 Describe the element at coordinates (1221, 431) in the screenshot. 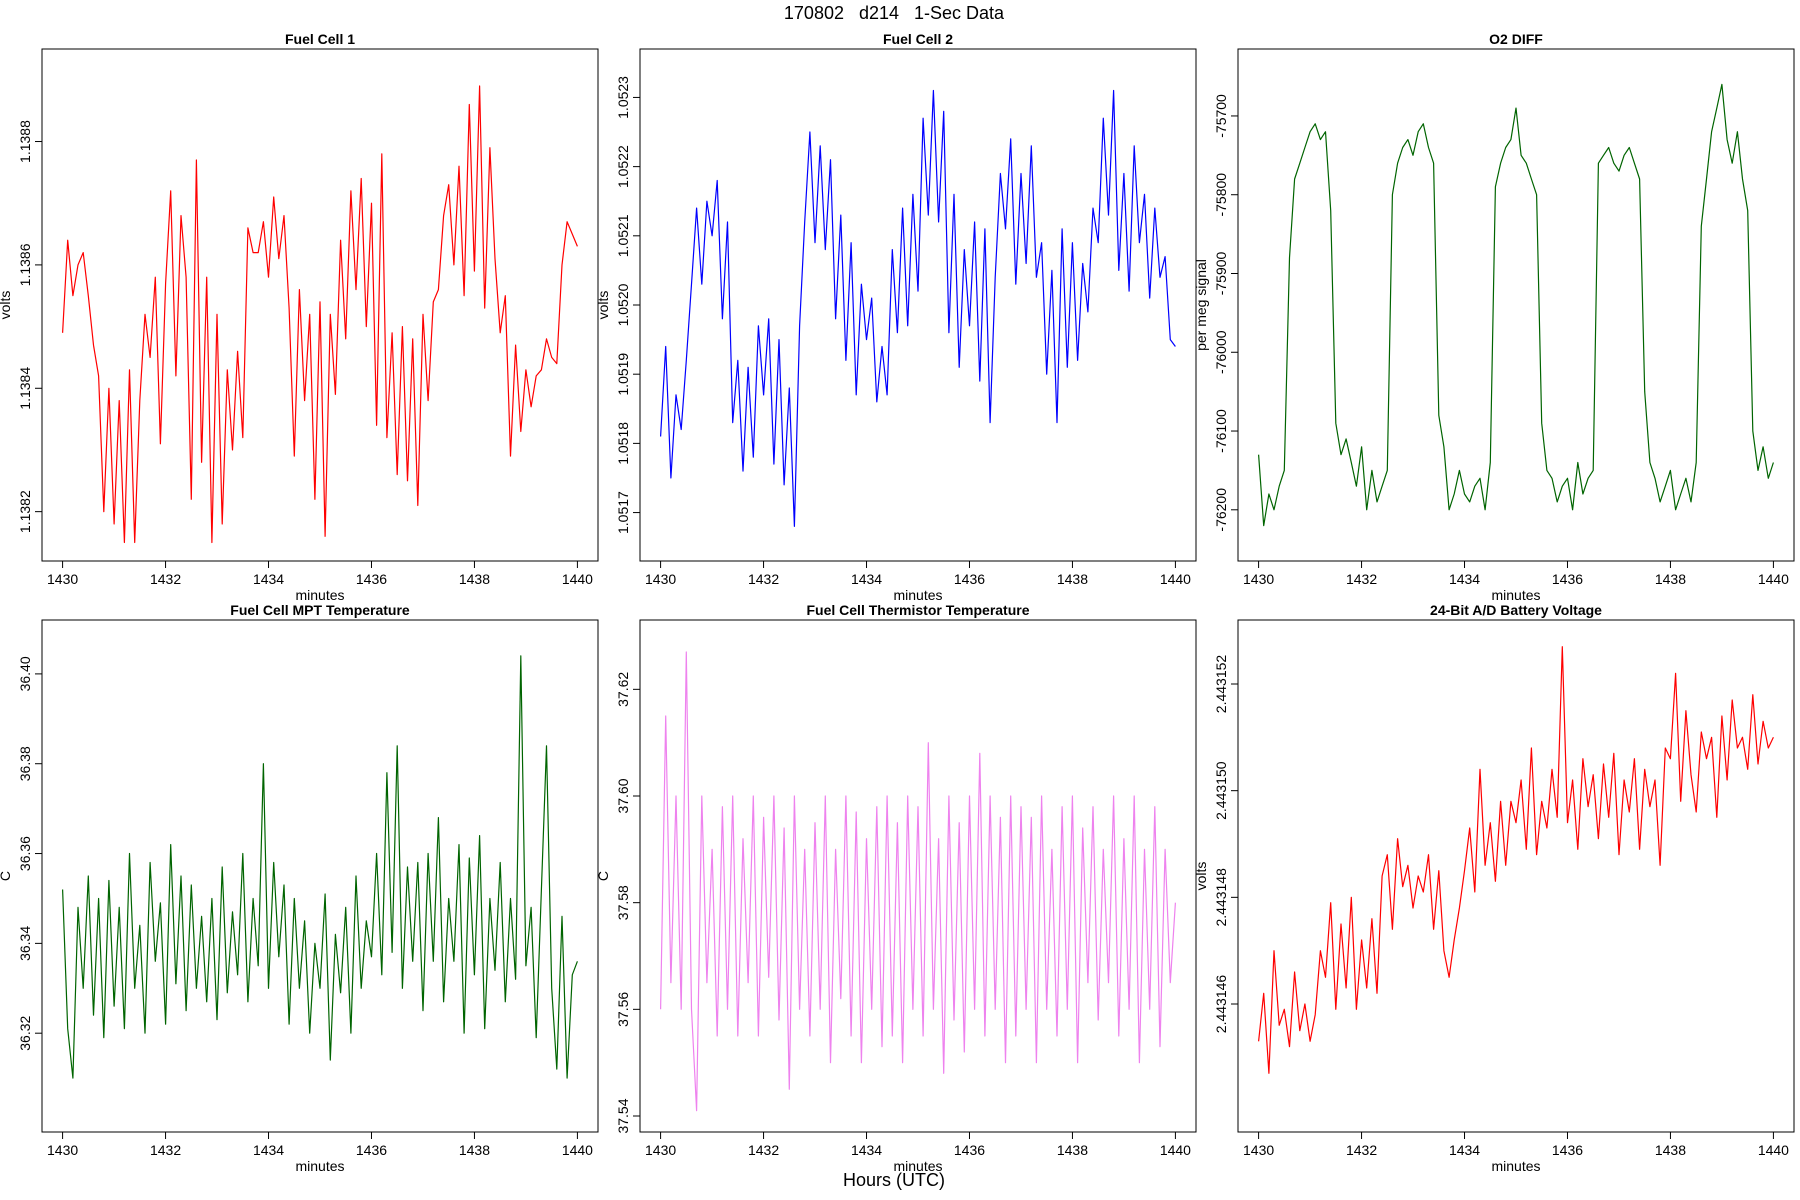

I see `y-tick-label: -76100` at that location.